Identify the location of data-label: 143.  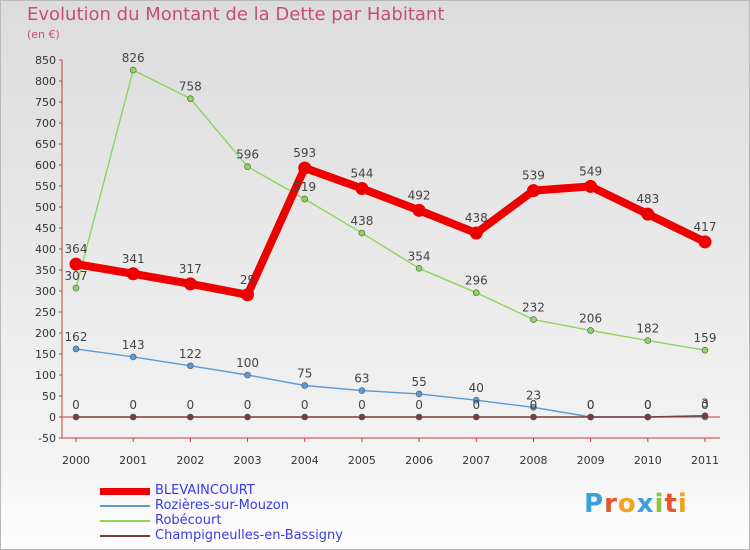
(133, 345).